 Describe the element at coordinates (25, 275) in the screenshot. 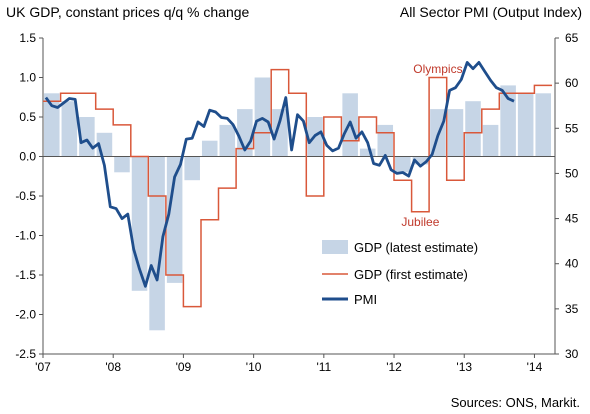

I see `left-tick-label: -1.5` at that location.